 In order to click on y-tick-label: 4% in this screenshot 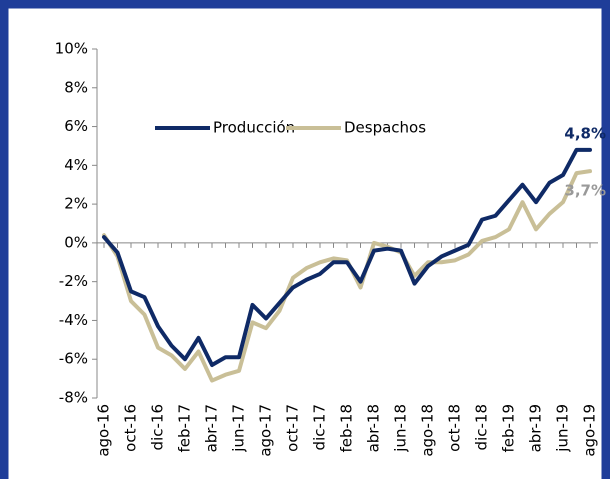, I will do `click(76, 165)`.